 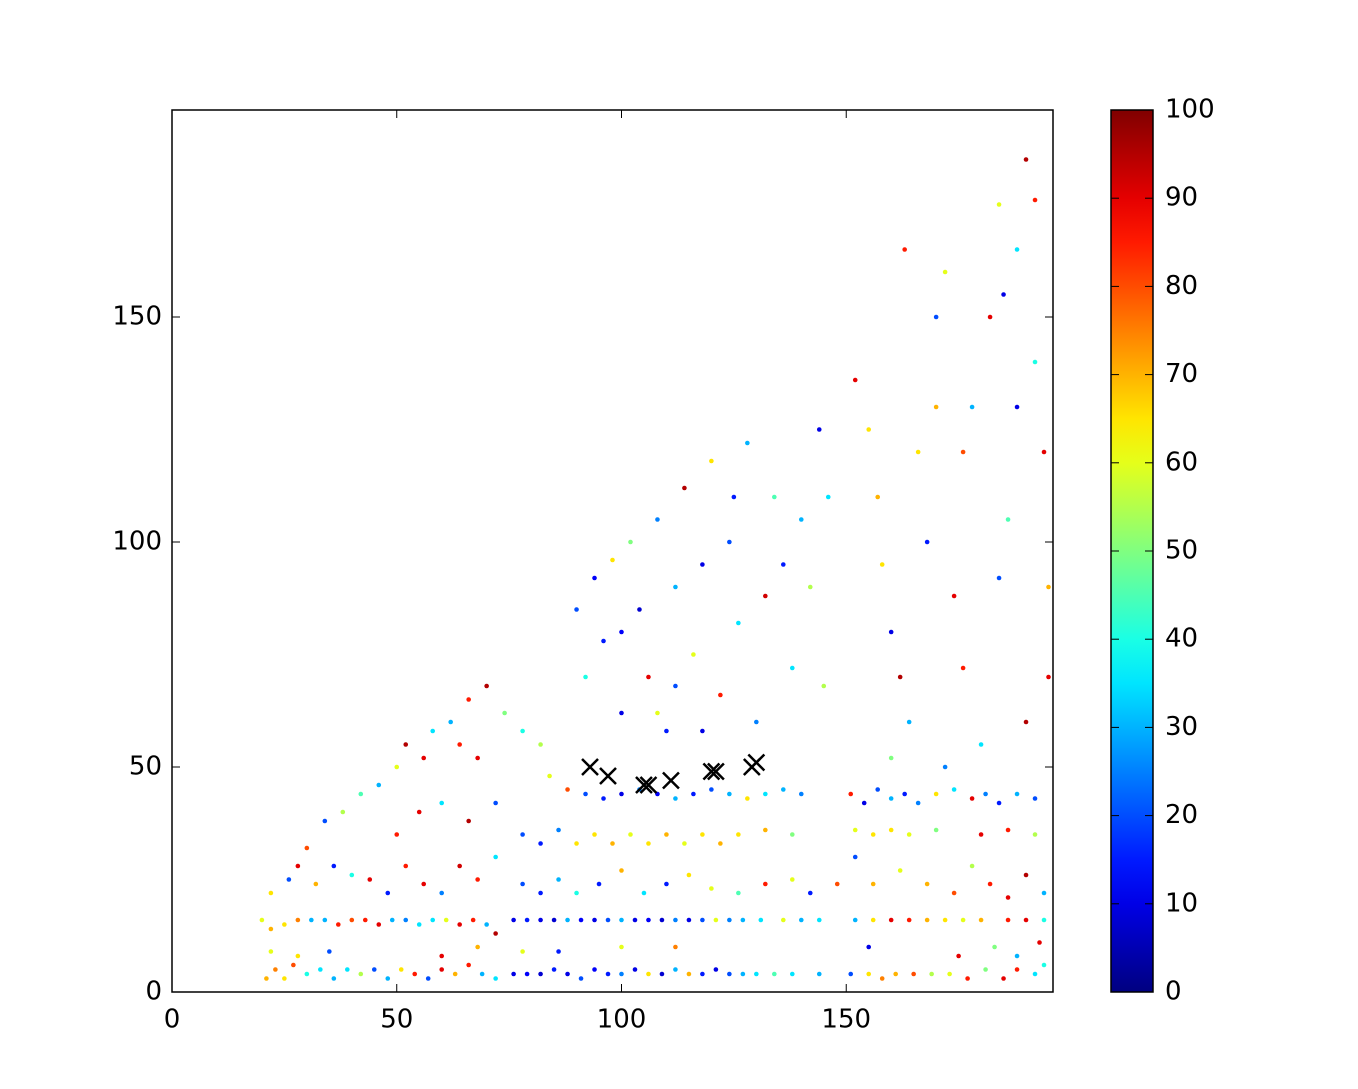 I want to click on x-marker, so click(x=711, y=771).